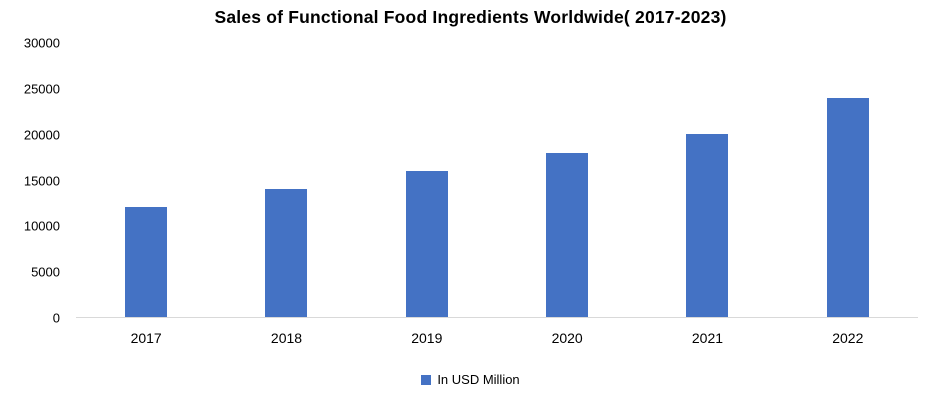 This screenshot has height=415, width=941. I want to click on x-axis-label: 2020, so click(567, 338).